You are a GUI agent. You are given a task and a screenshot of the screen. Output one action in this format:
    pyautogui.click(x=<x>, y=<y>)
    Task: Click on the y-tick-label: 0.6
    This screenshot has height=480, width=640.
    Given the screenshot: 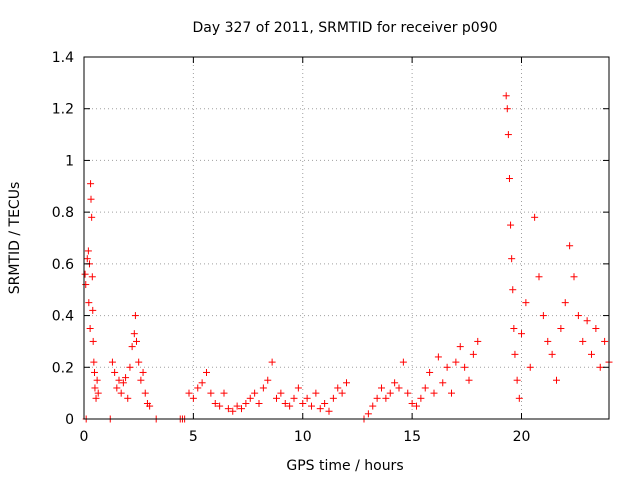 What is the action you would take?
    pyautogui.click(x=63, y=265)
    